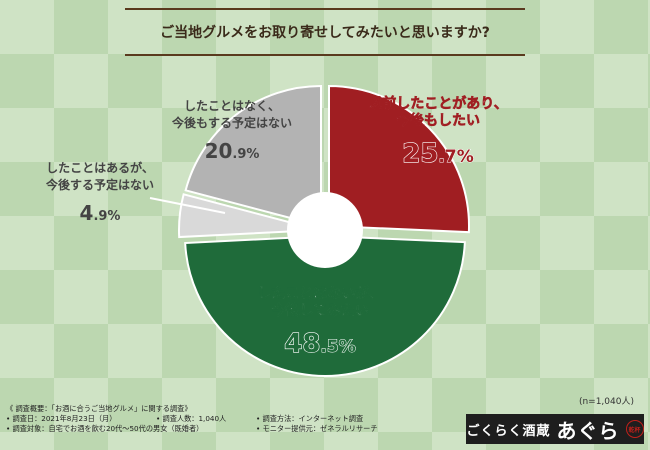  Describe the element at coordinates (588, 430) in the screenshot. I see `logo-big-text: あぐら` at that location.